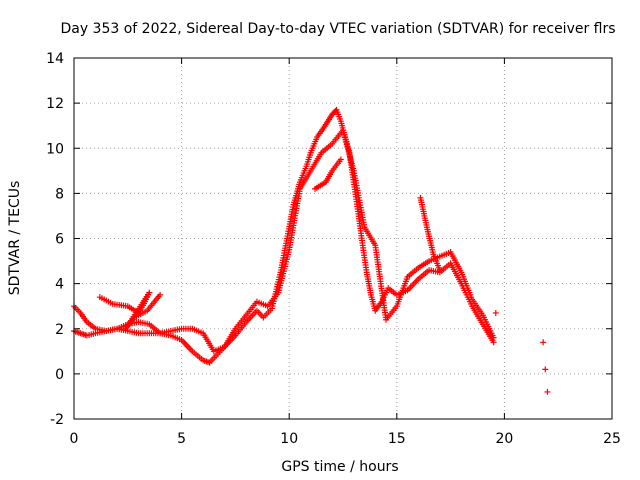  Describe the element at coordinates (339, 467) in the screenshot. I see `x-axis-label: GPS time / hours` at that location.